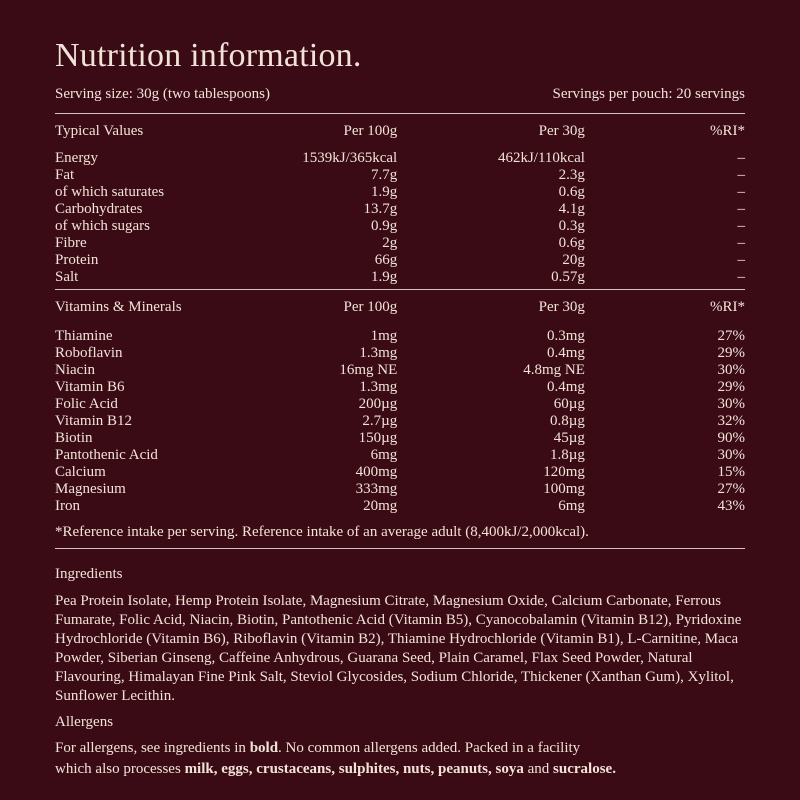 The height and width of the screenshot is (800, 800). What do you see at coordinates (400, 277) in the screenshot?
I see `table-row: Salt 1.9g 0.57g –` at bounding box center [400, 277].